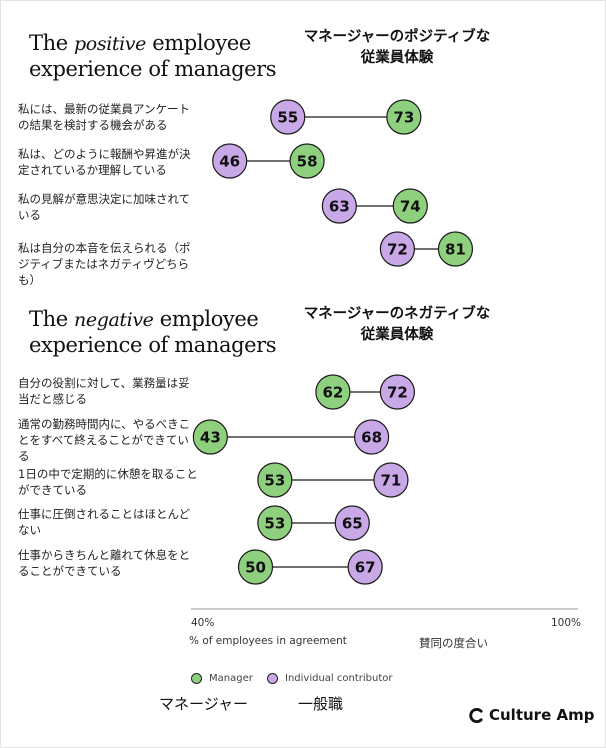  I want to click on positive-row-1-ic-value: 55, so click(287, 118).